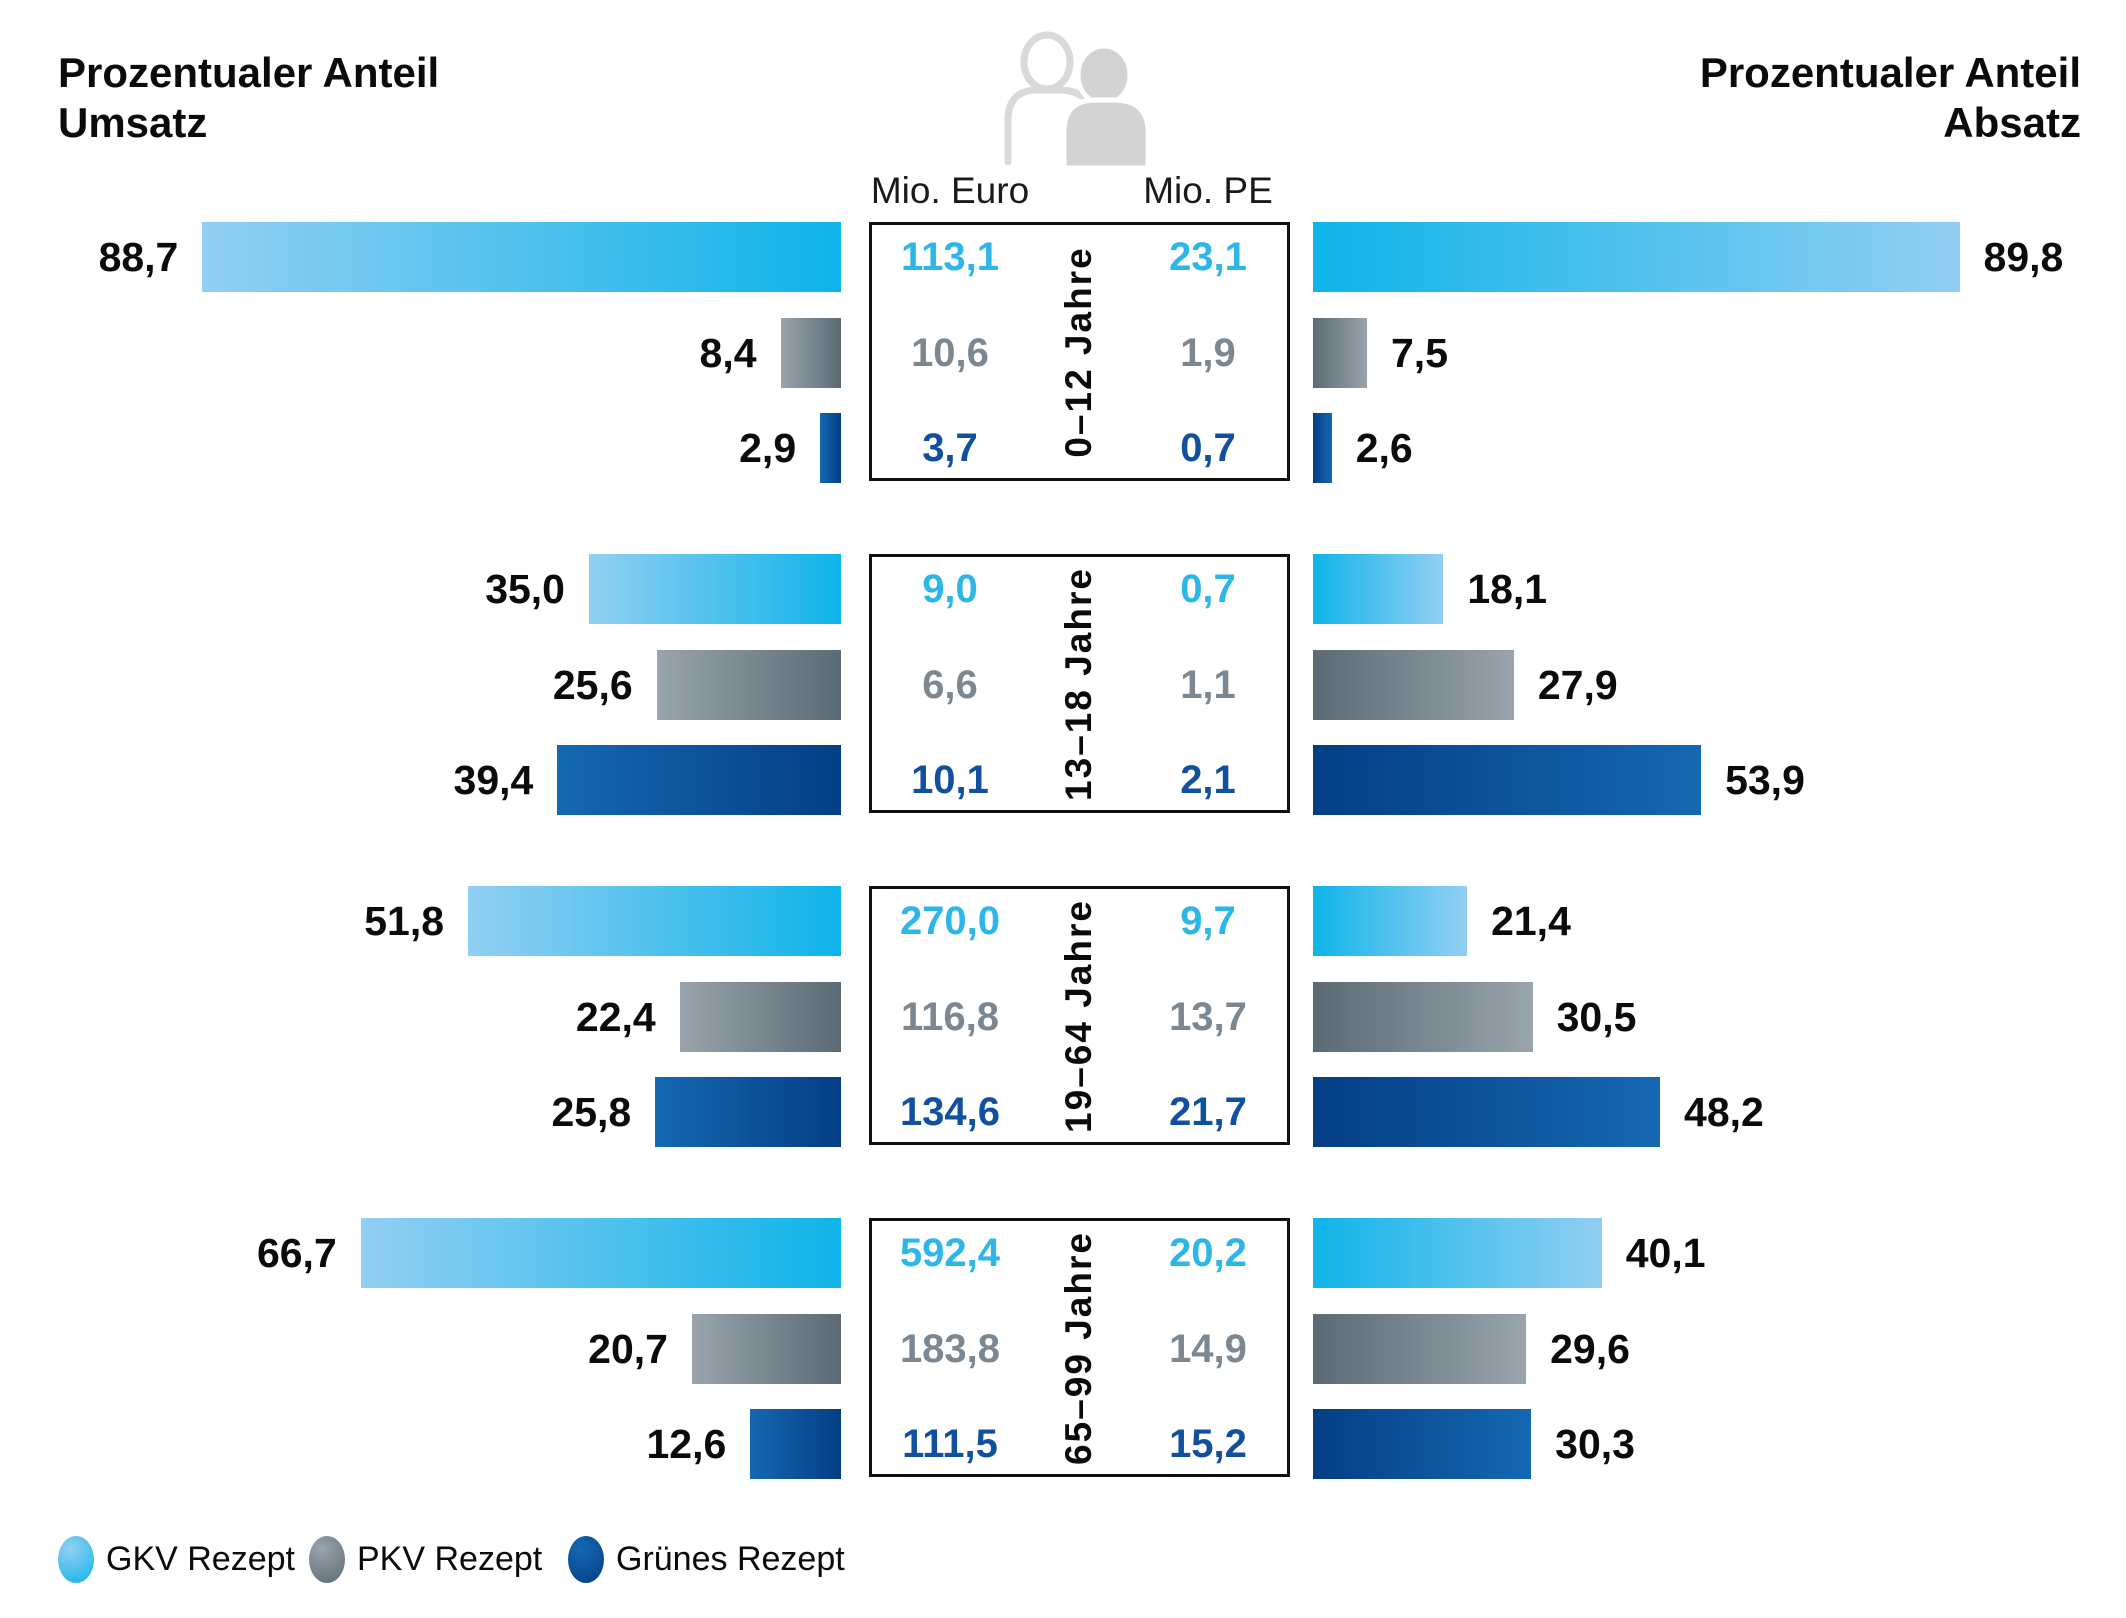 The height and width of the screenshot is (1618, 2126). Describe the element at coordinates (586, 1559) in the screenshot. I see `legend-swatch-gruenes` at that location.